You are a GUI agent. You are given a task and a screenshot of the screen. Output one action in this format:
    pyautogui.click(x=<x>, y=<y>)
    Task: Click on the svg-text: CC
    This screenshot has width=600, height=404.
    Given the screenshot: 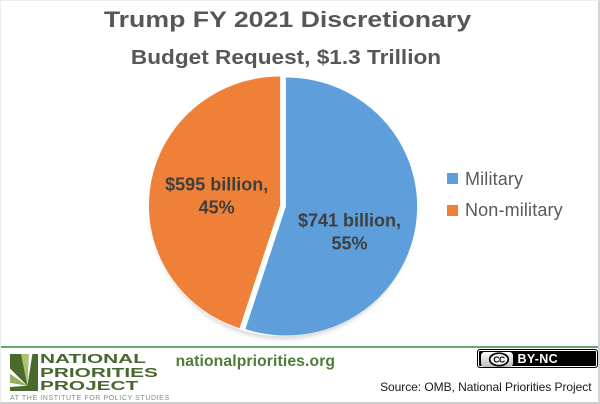 What is the action you would take?
    pyautogui.click(x=499, y=359)
    